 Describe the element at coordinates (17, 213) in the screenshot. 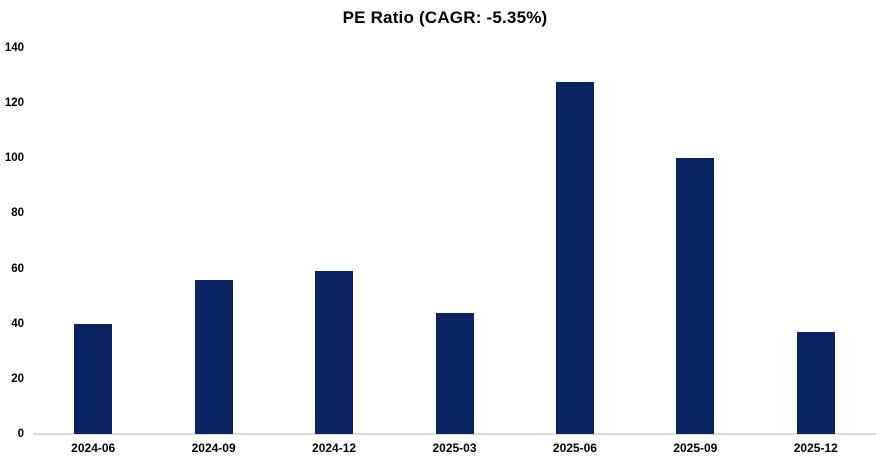

I see `y-axis-tick-label: 80` at that location.